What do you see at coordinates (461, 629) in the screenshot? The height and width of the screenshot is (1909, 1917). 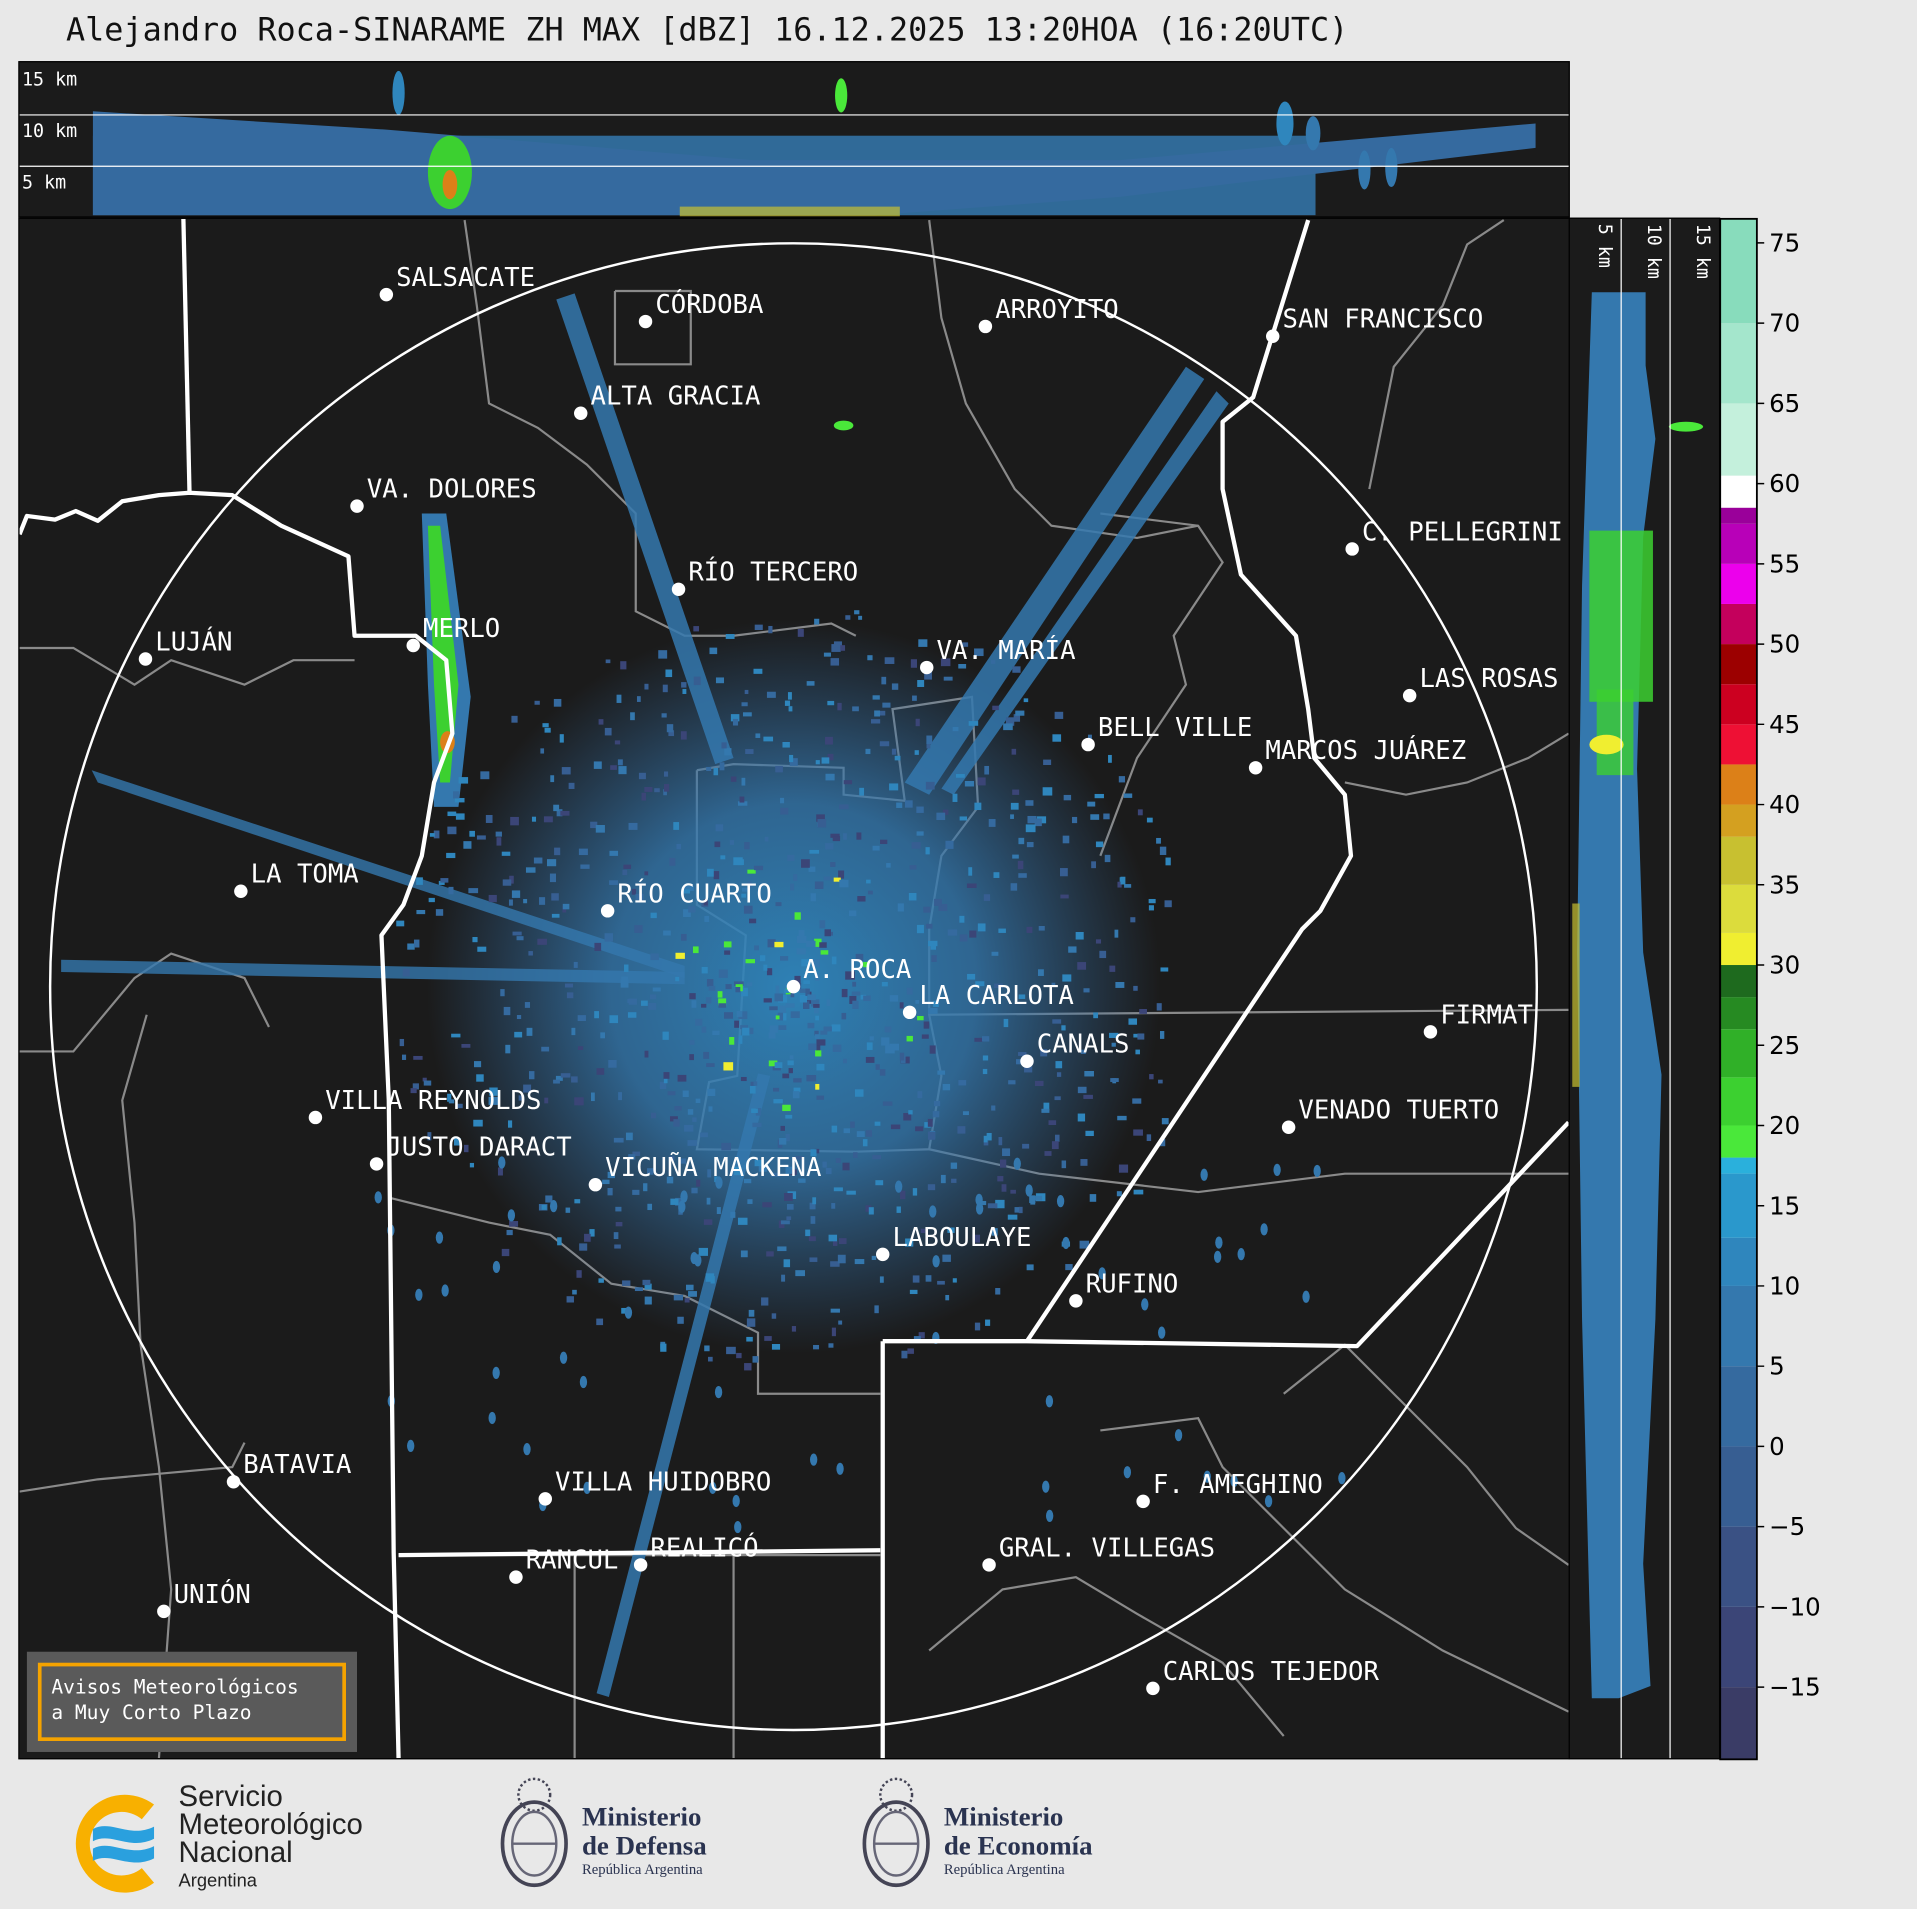 I see `city-label: MERLO` at bounding box center [461, 629].